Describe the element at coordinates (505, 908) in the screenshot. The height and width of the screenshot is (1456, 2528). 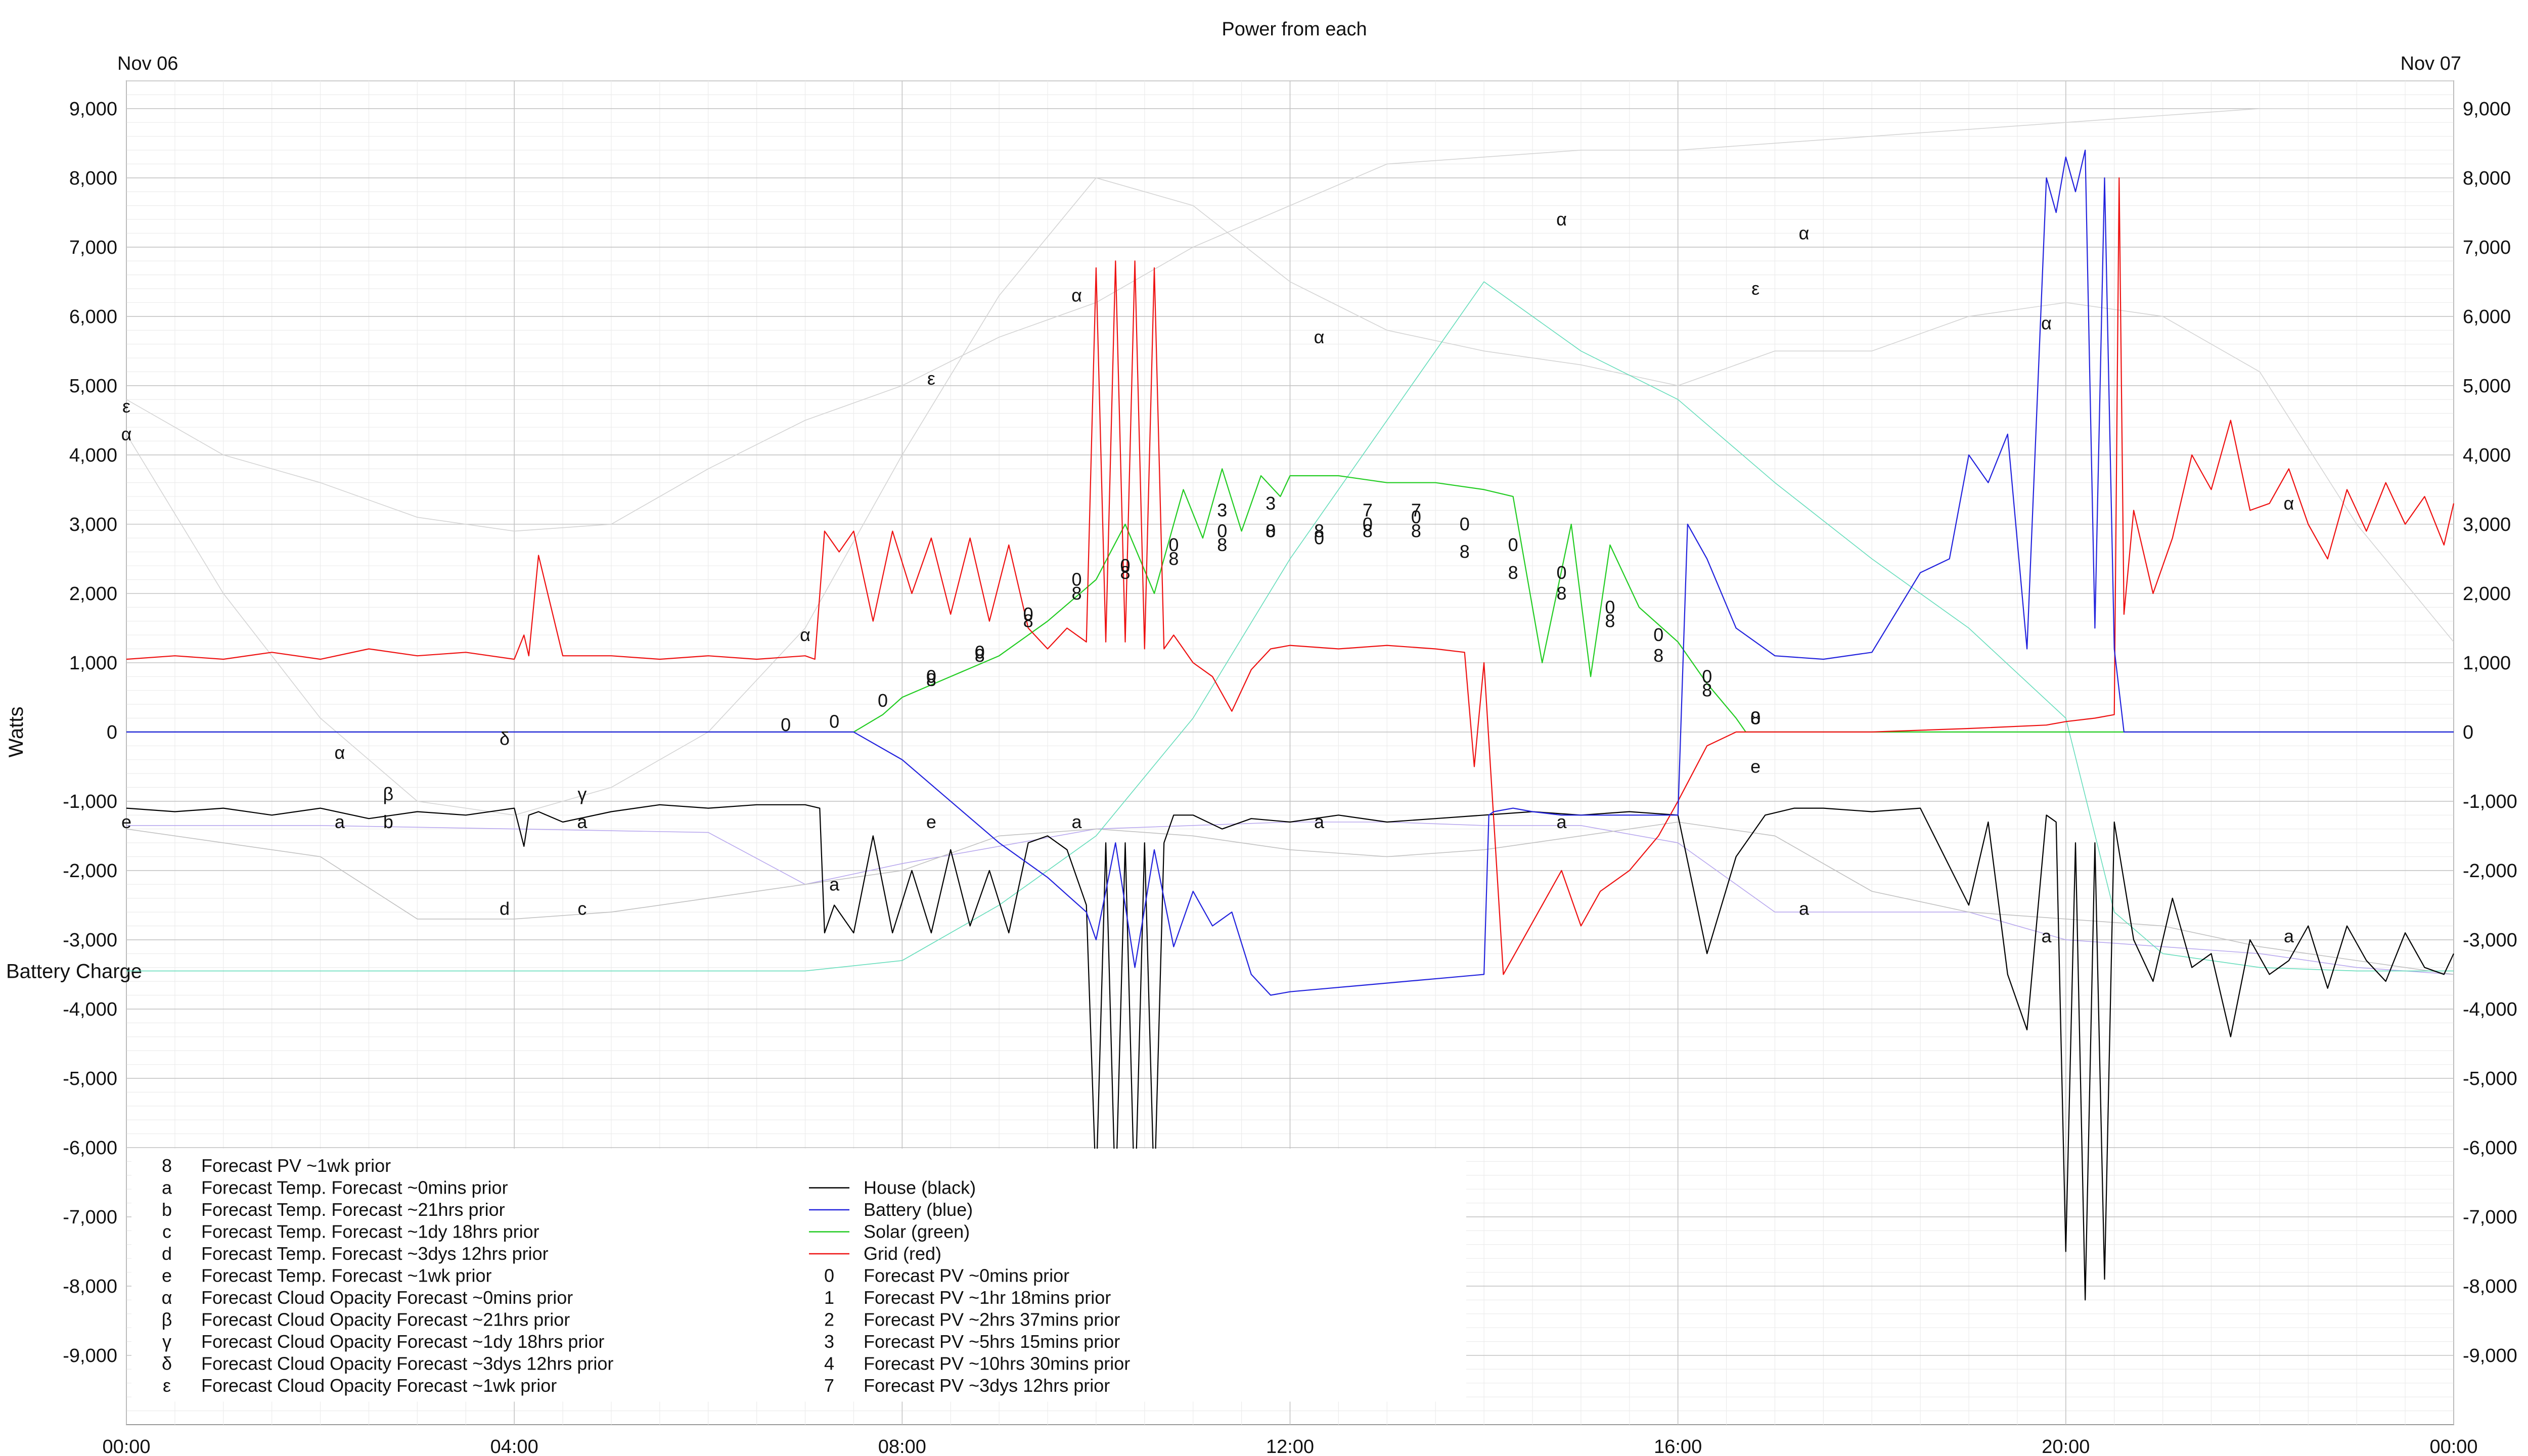
I see `marker-label: d` at that location.